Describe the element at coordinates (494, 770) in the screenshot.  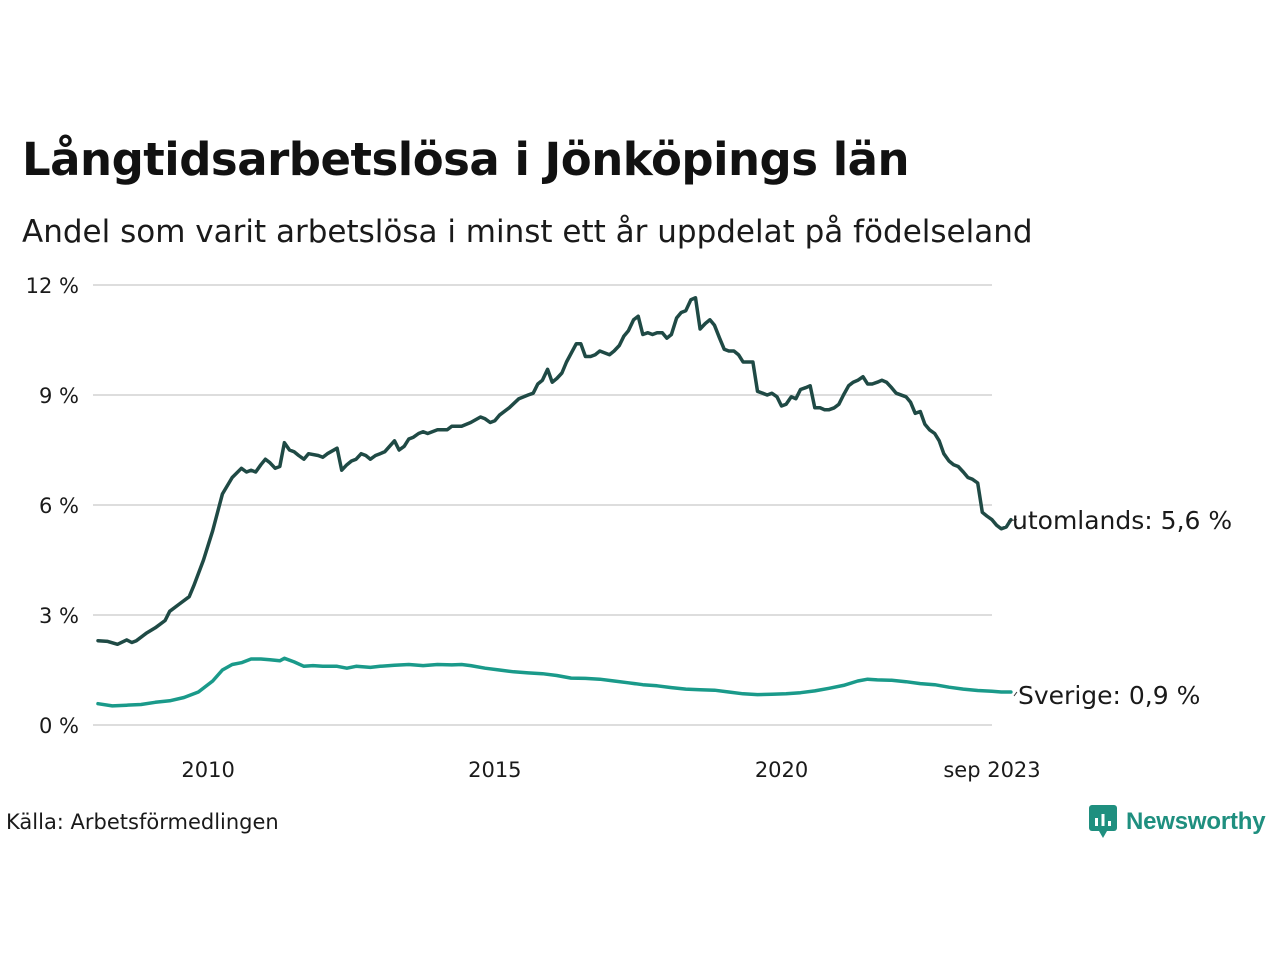
I see `x-tick-label: 2015` at that location.